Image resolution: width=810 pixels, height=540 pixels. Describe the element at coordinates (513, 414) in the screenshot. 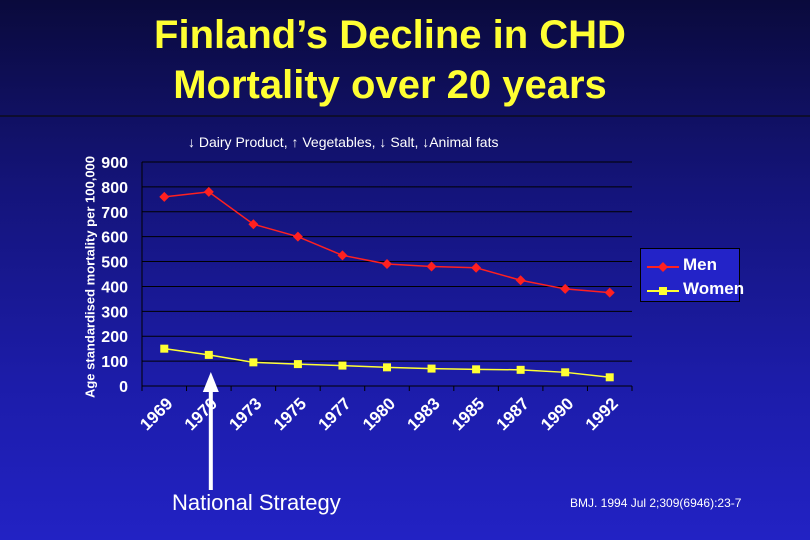

I see `x-tick-label: 1987` at that location.